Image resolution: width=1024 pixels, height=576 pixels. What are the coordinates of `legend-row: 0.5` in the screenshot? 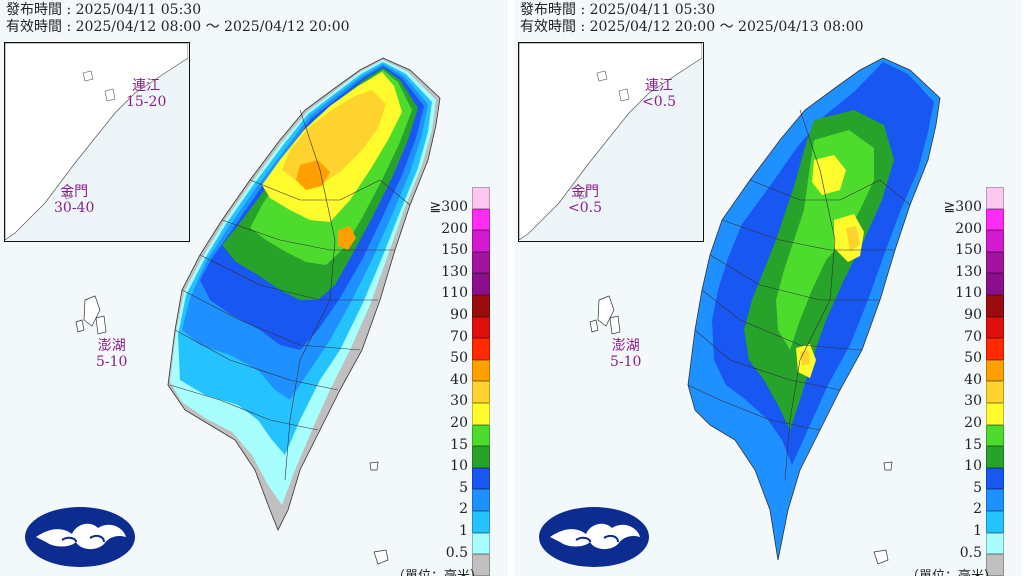 It's located at (980, 546).